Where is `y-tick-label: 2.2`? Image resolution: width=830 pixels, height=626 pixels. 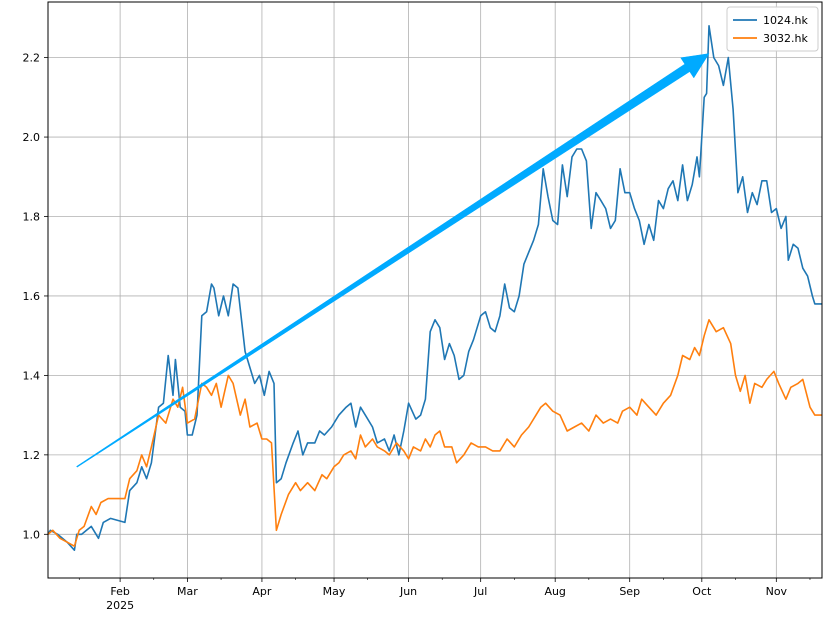 y-tick-label: 2.2 is located at coordinates (32, 58).